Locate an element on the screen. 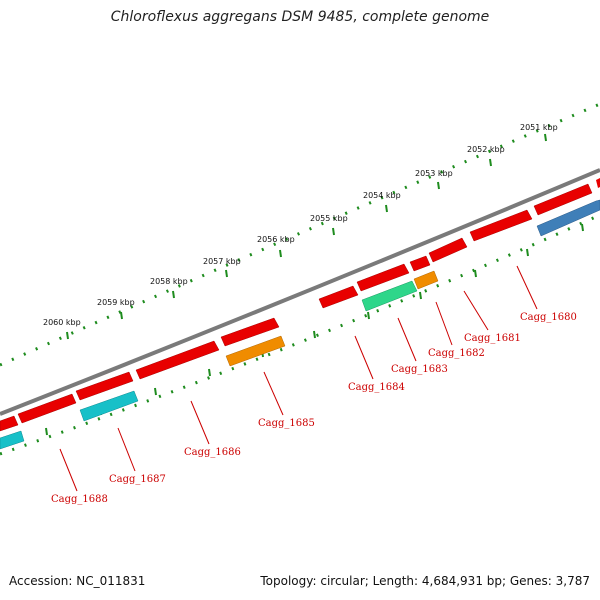 This screenshot has width=600, height=600. kbp-label-2056: 2056 kbp is located at coordinates (276, 239).